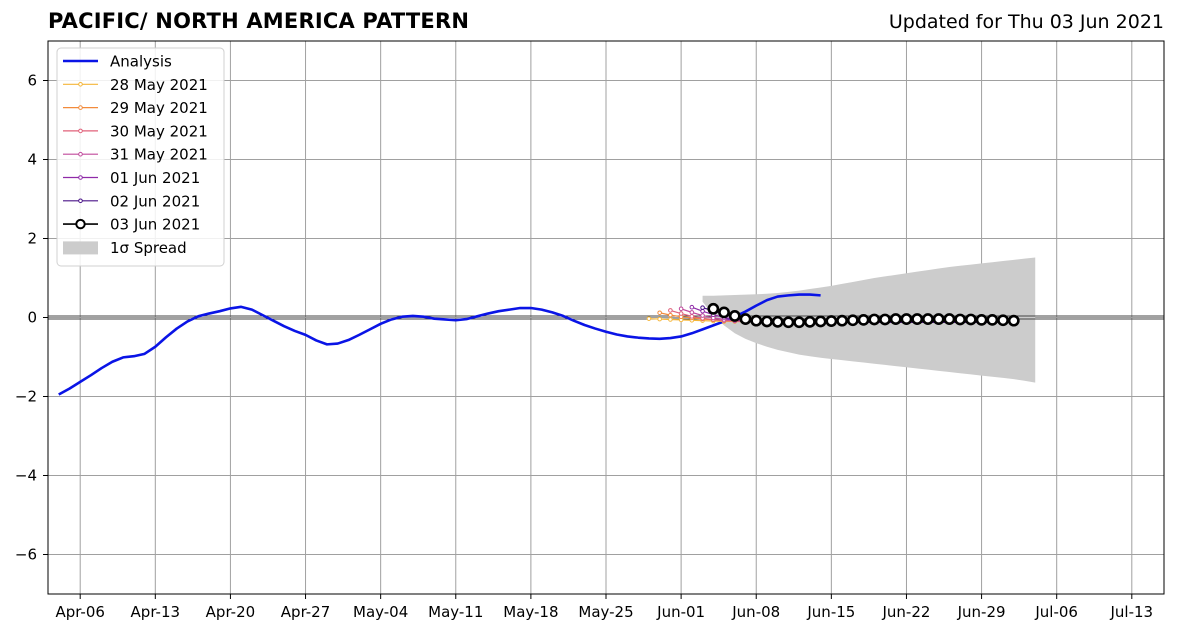 Image resolution: width=1178 pixels, height=633 pixels. I want to click on legend-item: 1σ Spread, so click(125, 248).